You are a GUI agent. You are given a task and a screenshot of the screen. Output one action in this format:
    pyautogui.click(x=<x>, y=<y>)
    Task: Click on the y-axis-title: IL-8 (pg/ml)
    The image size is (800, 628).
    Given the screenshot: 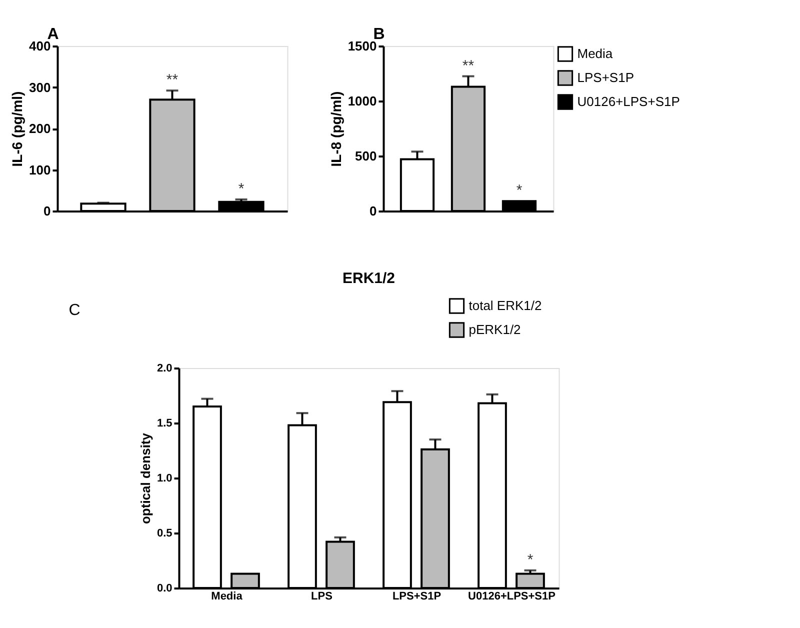 What is the action you would take?
    pyautogui.click(x=336, y=129)
    